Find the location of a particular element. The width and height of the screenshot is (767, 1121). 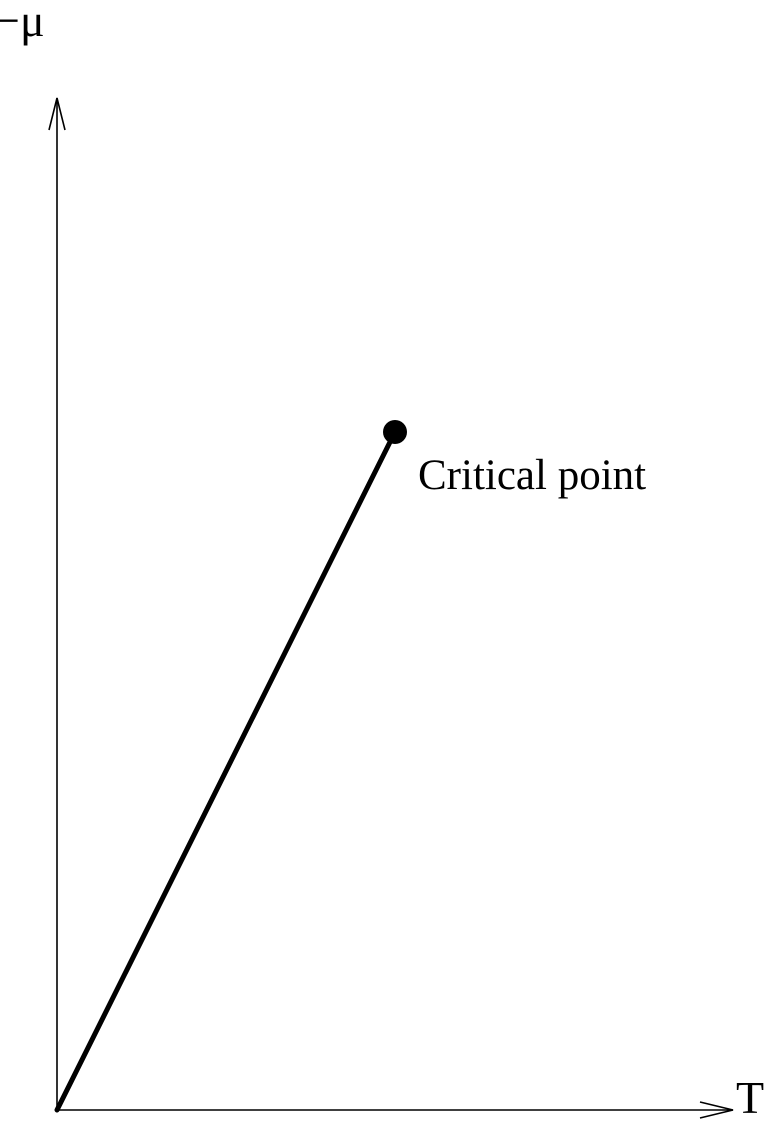

x-axis-arrow-icon is located at coordinates (716, 1110).